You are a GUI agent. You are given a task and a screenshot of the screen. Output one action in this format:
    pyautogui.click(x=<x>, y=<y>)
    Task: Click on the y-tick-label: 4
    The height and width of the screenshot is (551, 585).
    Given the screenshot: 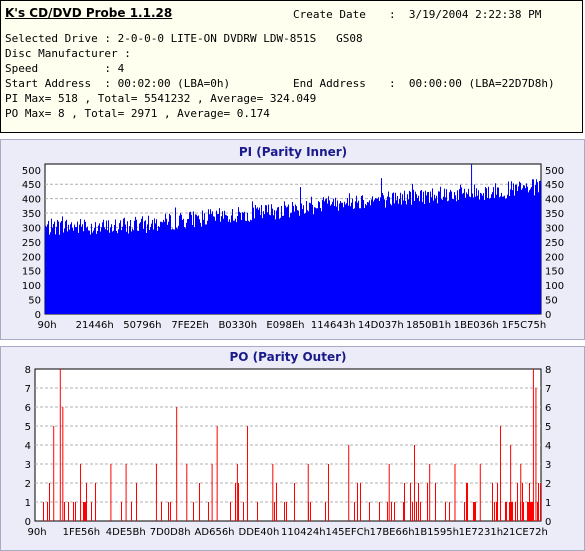 What is the action you would take?
    pyautogui.click(x=28, y=446)
    